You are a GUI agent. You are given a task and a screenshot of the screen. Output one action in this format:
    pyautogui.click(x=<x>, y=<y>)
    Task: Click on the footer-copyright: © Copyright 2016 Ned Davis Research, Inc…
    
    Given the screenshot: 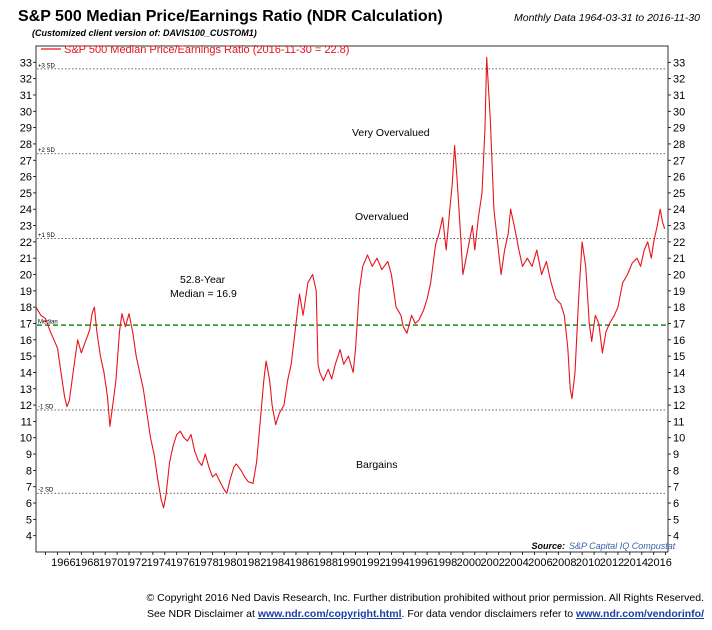 What is the action you would take?
    pyautogui.click(x=425, y=598)
    